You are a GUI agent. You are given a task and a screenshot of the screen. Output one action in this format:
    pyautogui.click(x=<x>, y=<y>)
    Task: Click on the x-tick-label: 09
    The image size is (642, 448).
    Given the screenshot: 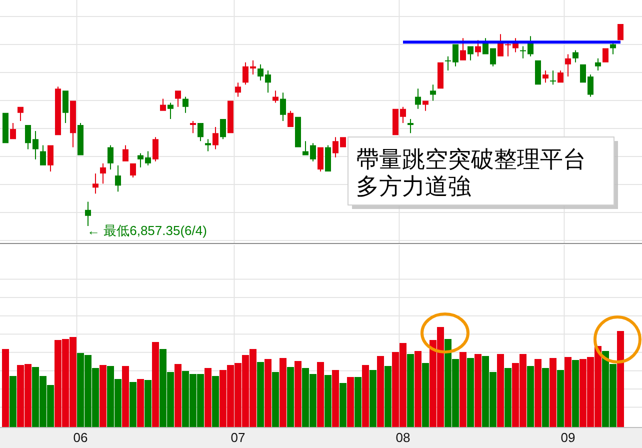 What is the action you would take?
    pyautogui.click(x=568, y=437)
    